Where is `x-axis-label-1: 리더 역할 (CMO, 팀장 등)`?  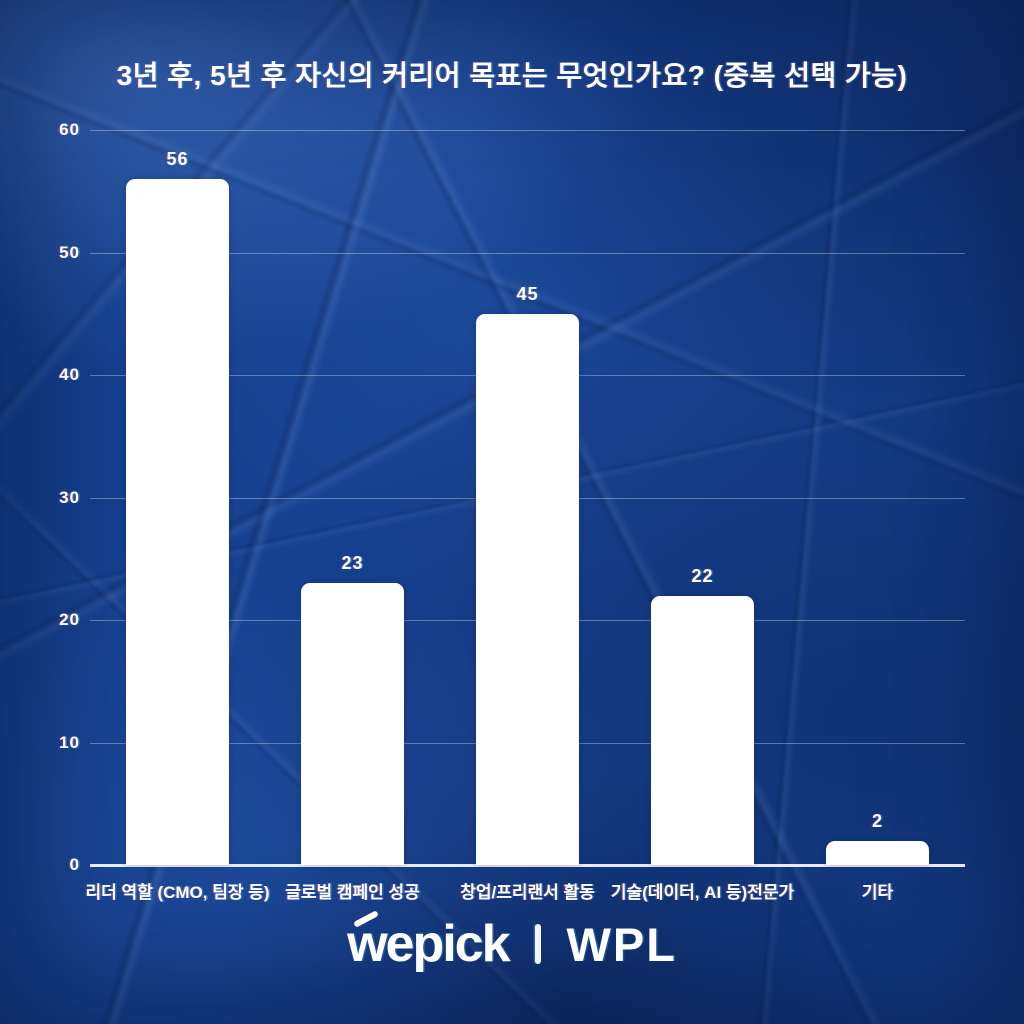
x-axis-label-1: 리더 역할 (CMO, 팀장 등) is located at coordinates (177, 892).